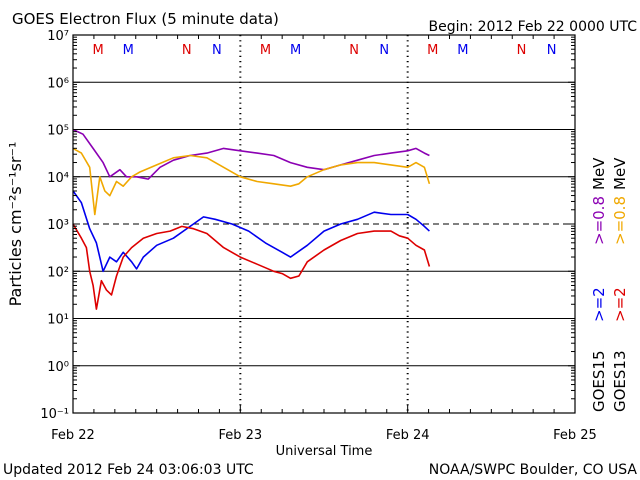 This screenshot has width=640, height=480. What do you see at coordinates (58, 83) in the screenshot?
I see `y-tick-label: 10⁶` at bounding box center [58, 83].